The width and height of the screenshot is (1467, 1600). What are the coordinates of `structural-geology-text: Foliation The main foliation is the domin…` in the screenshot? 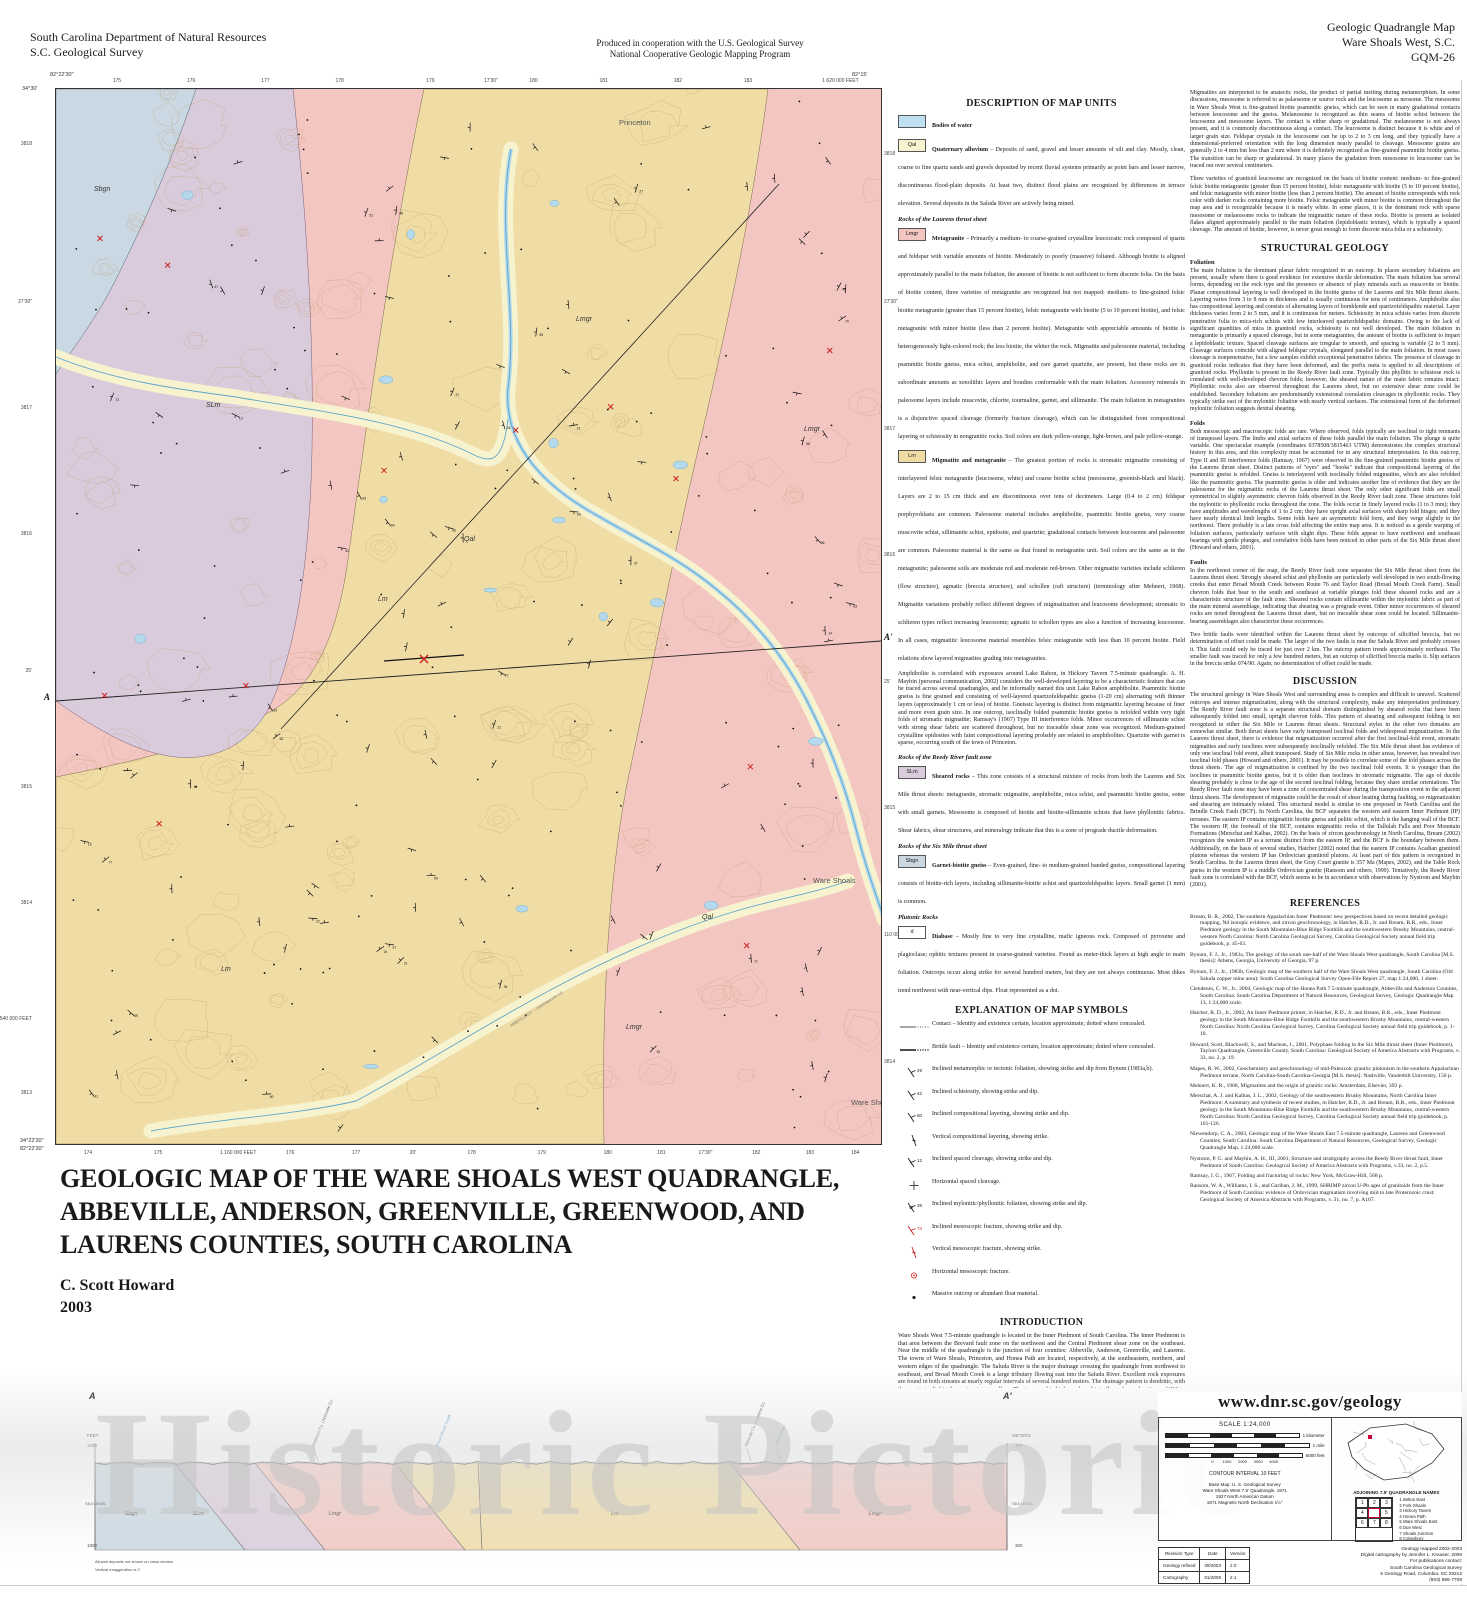 It's located at (1325, 464).